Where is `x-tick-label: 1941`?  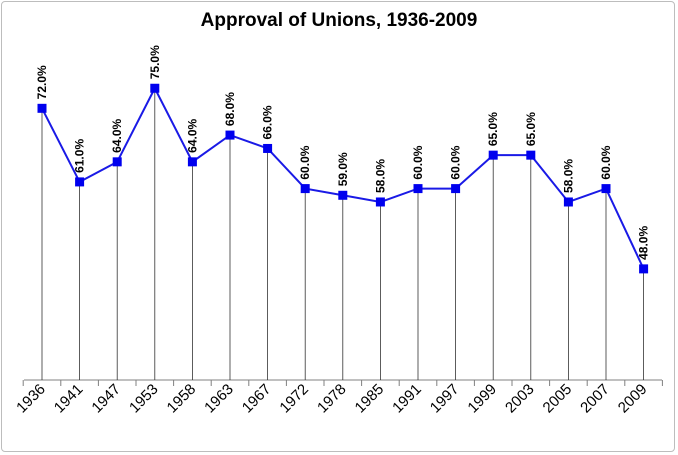 x-tick-label: 1941 is located at coordinates (69, 399).